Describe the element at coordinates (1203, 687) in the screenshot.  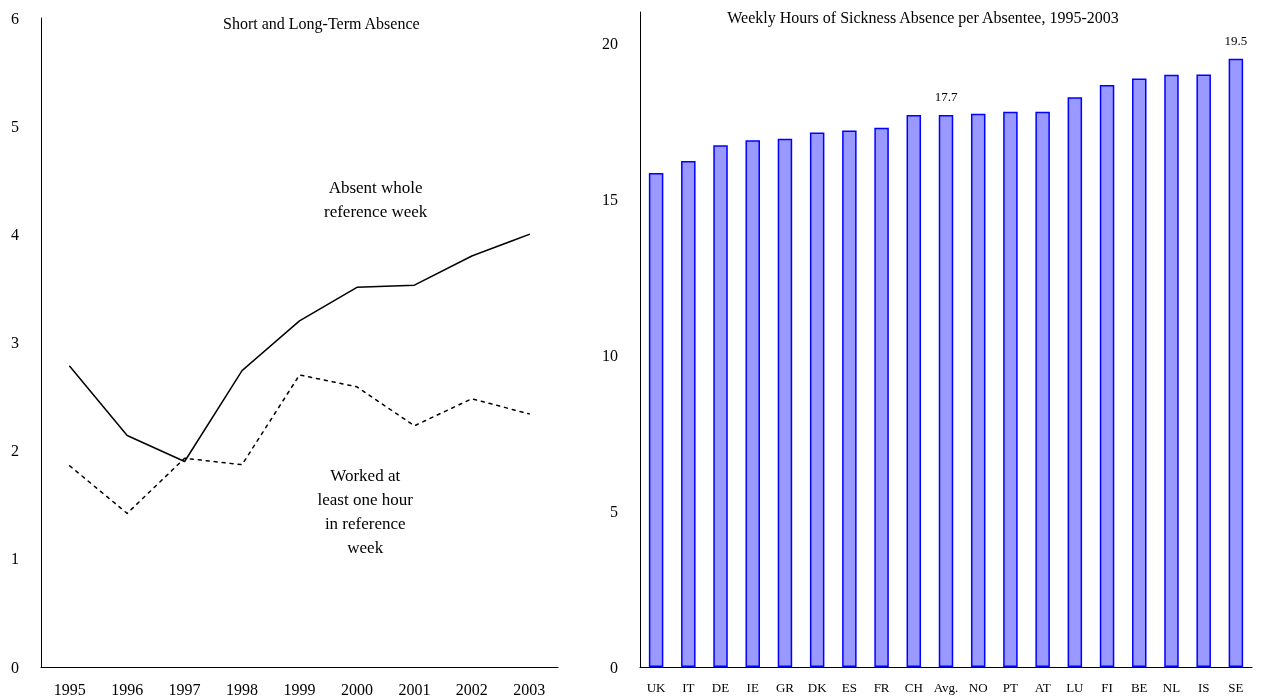
I see `x-tick-label: IS` at that location.